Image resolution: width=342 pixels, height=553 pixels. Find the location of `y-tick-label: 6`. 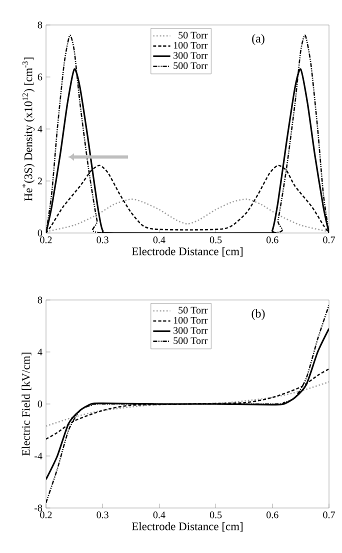

y-tick-label: 6 is located at coordinates (40, 77).